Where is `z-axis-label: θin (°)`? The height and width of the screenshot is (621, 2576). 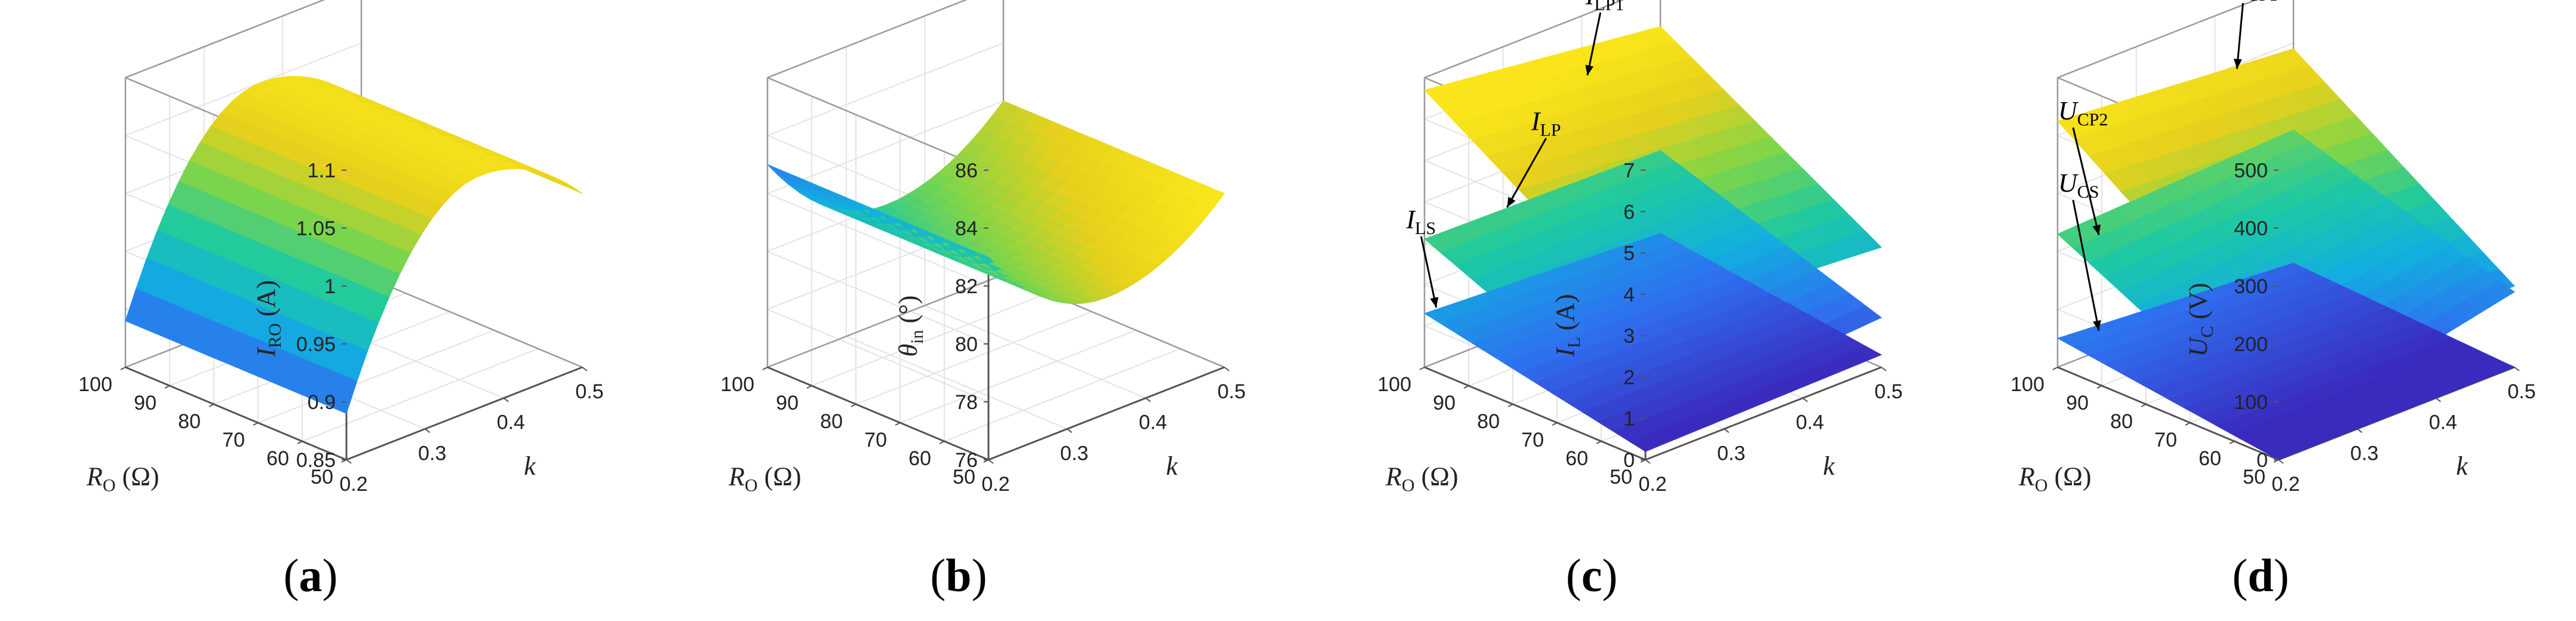
z-axis-label: θin (°) is located at coordinates (910, 326).